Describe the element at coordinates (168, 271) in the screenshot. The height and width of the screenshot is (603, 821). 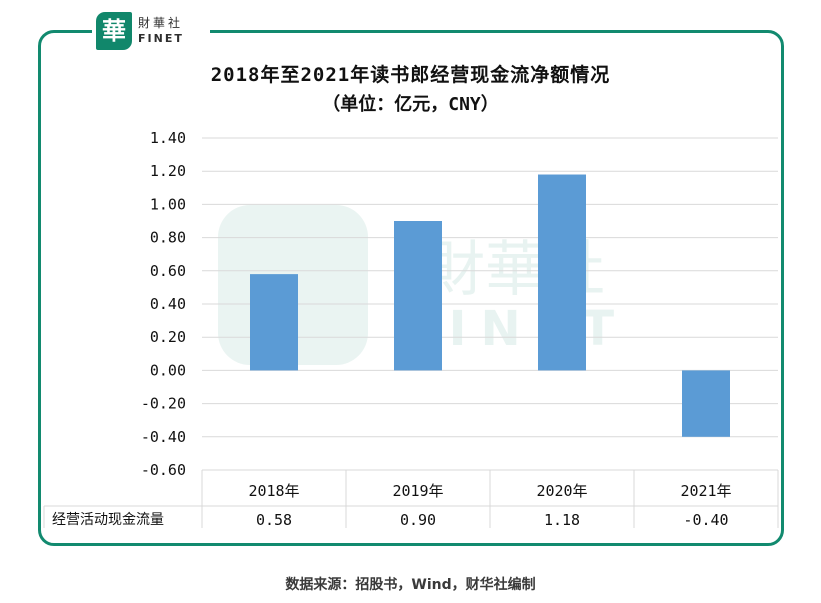
I see `y-tick-label: 0.60` at that location.